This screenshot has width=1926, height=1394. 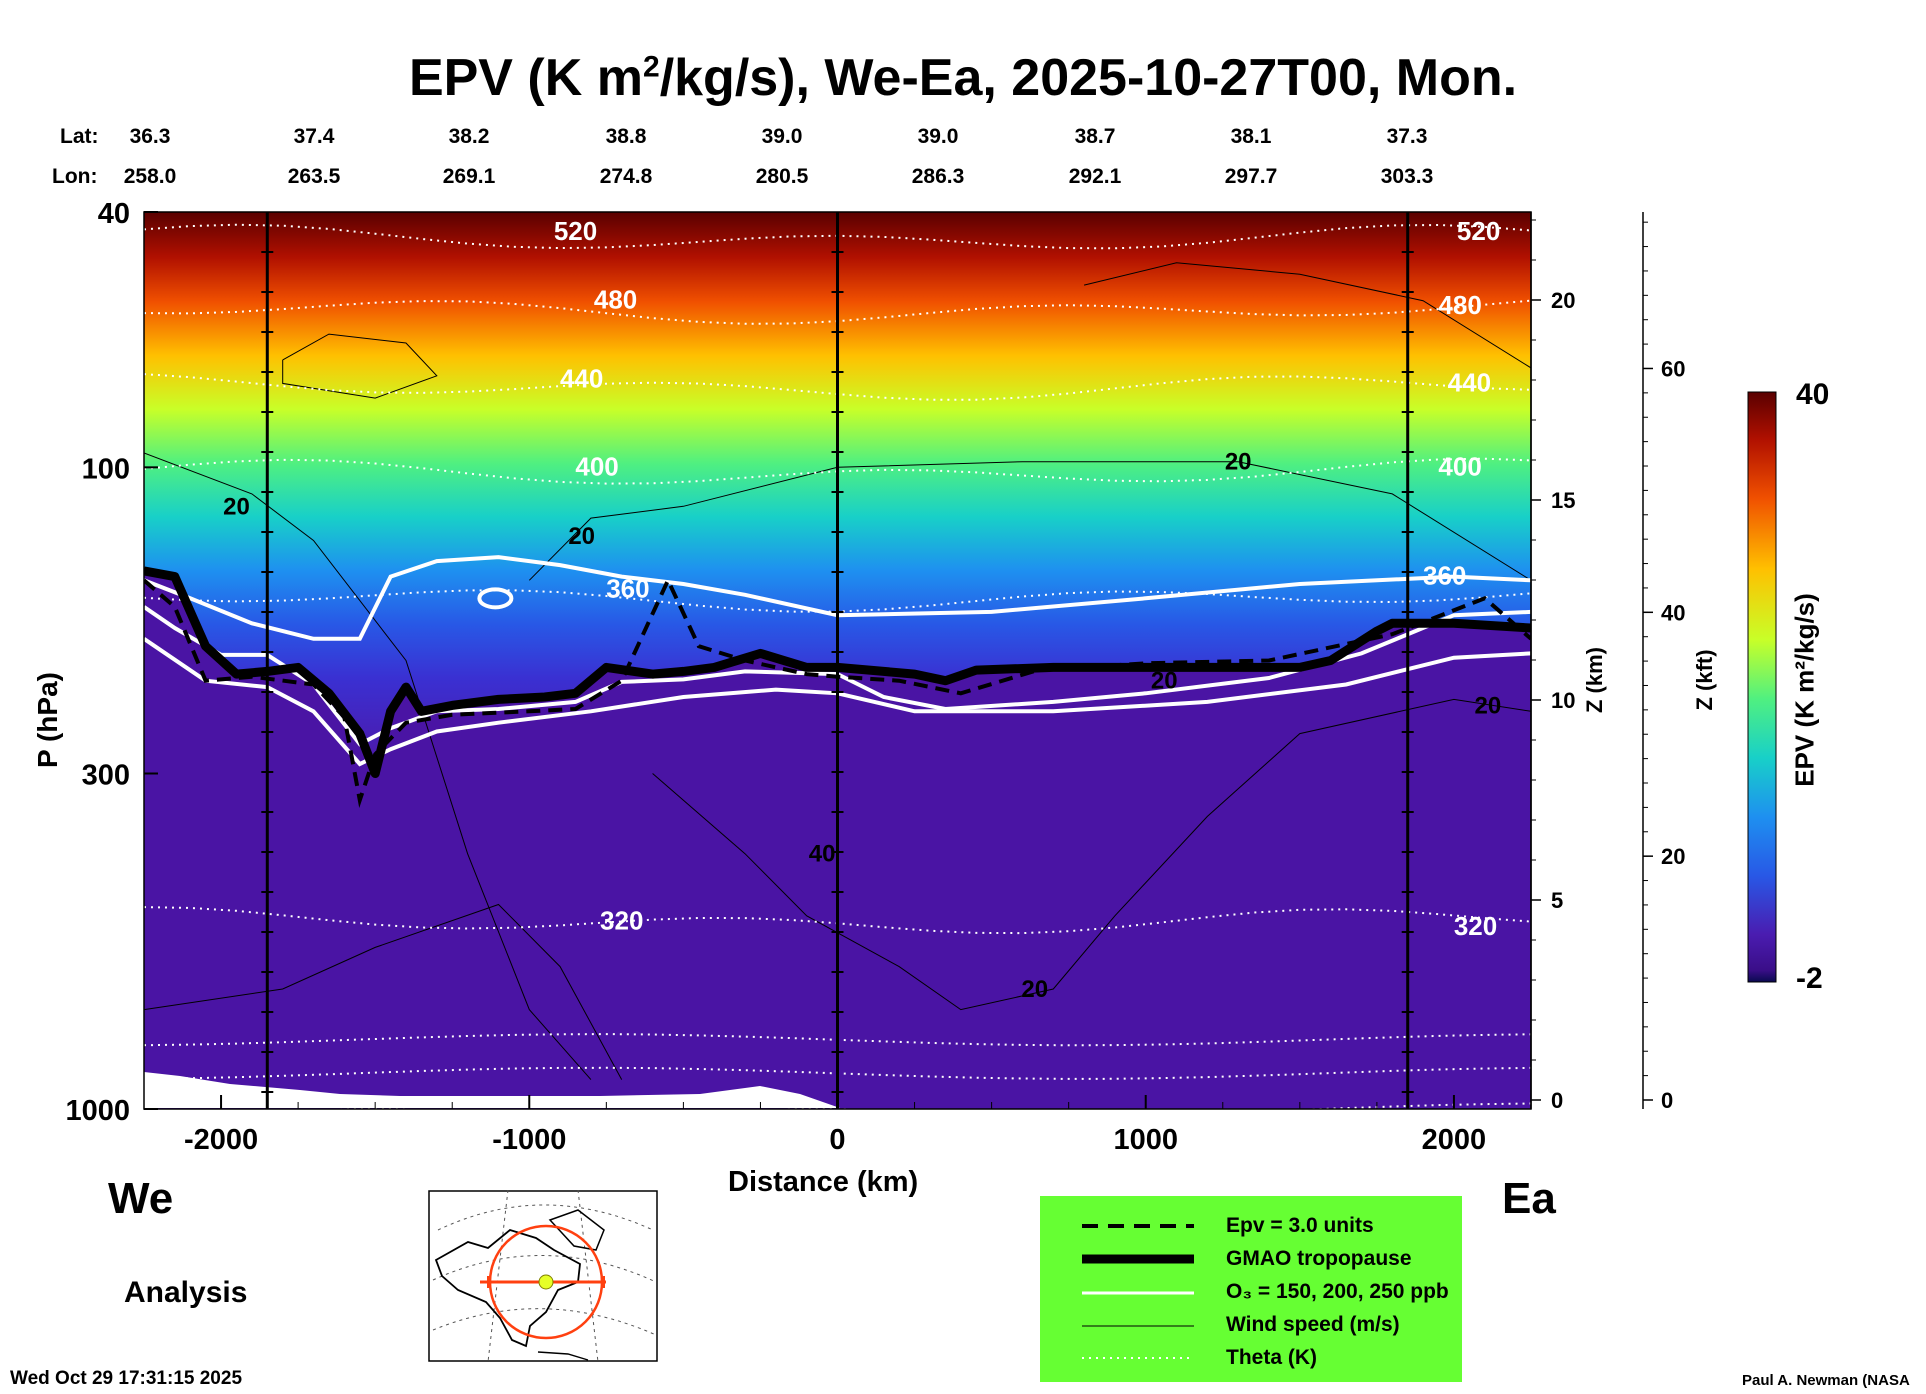 I want to click on z-km-tick-label: 0, so click(x=1557, y=1100).